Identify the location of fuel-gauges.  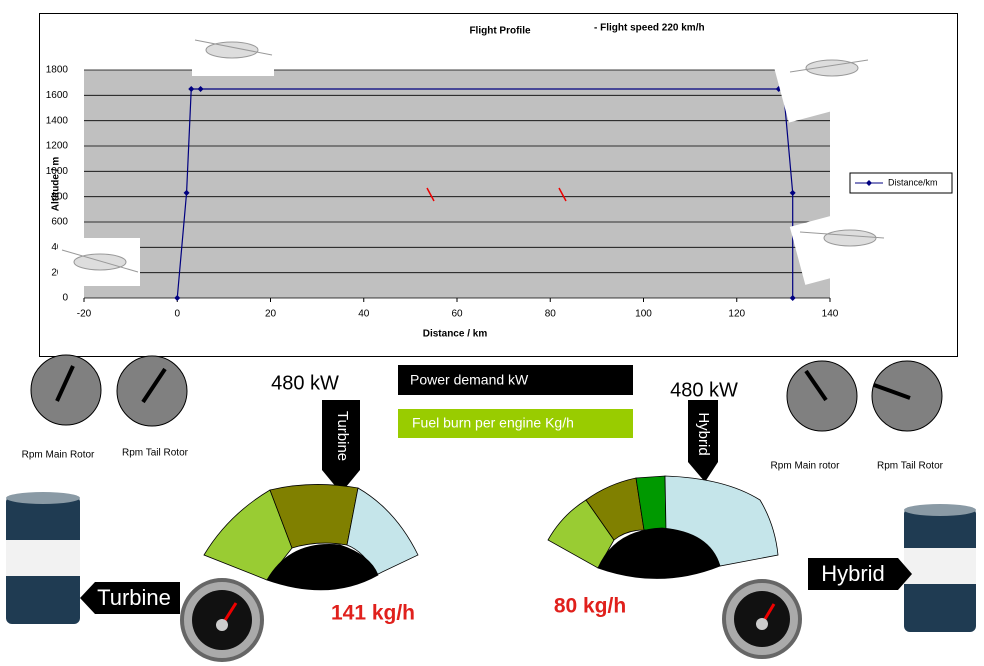
(491, 620).